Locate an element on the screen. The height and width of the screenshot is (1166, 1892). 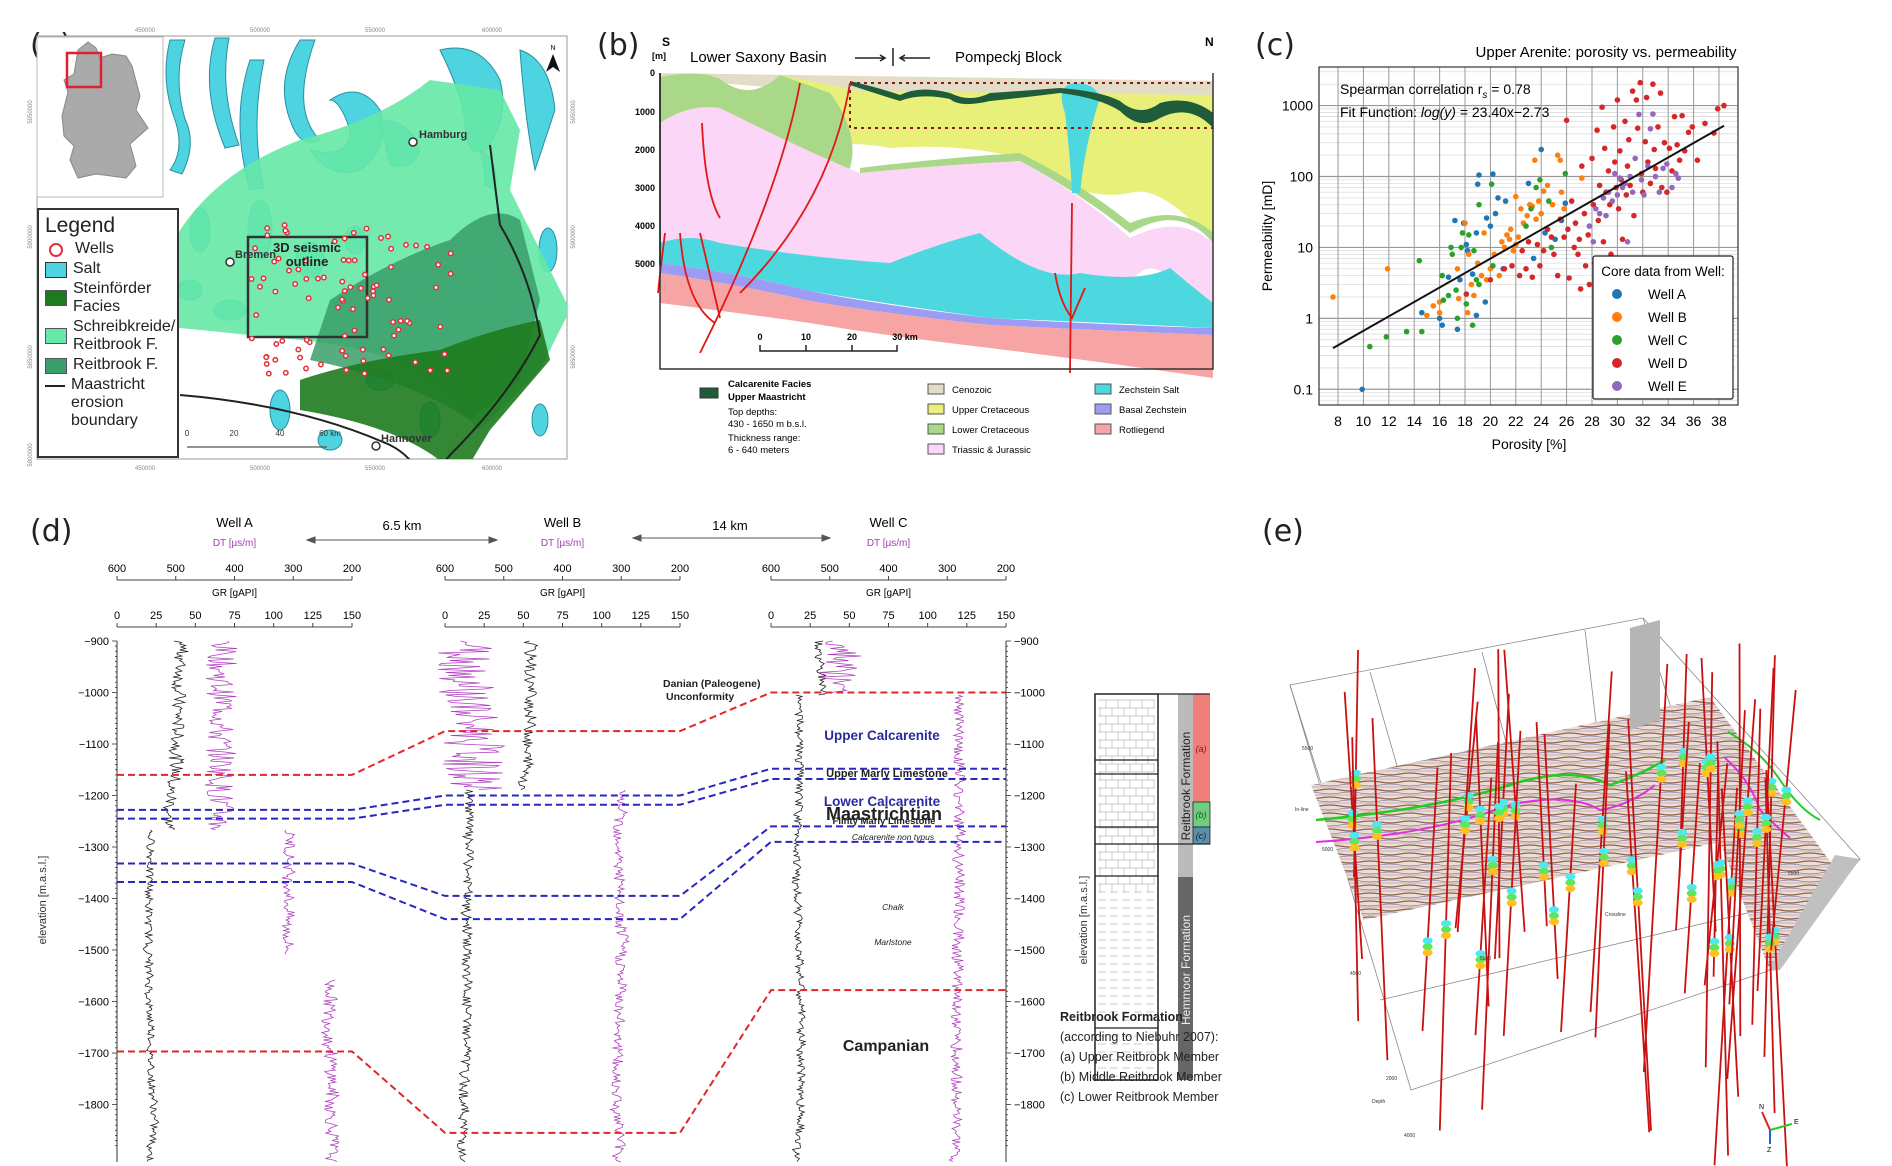
city-hannover: Hannover is located at coordinates (406, 439).